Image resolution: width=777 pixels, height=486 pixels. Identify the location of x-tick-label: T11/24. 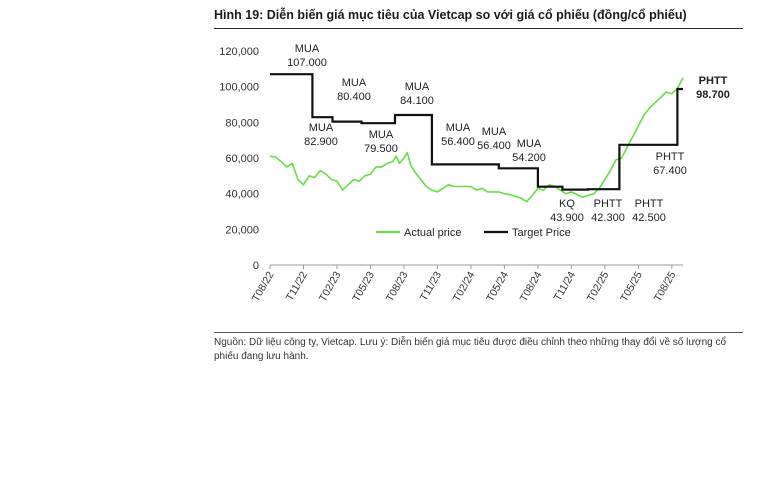
(565, 286).